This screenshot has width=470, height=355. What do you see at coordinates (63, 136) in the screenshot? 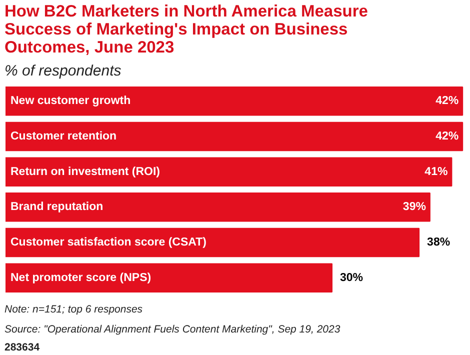
I see `y-tick-label: Customer retention` at bounding box center [63, 136].